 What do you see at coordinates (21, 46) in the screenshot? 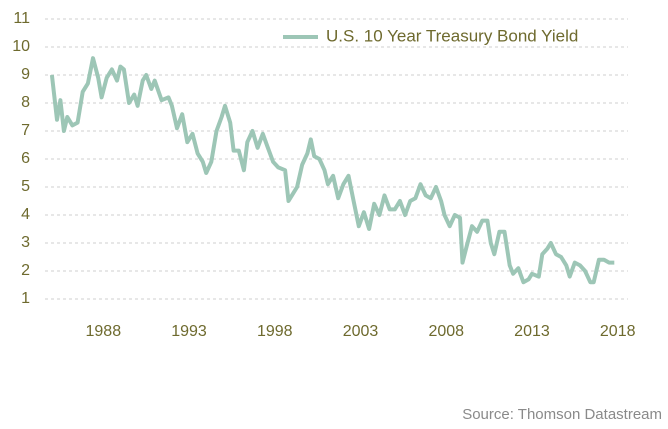
I see `y-tick-label: 10` at bounding box center [21, 46].